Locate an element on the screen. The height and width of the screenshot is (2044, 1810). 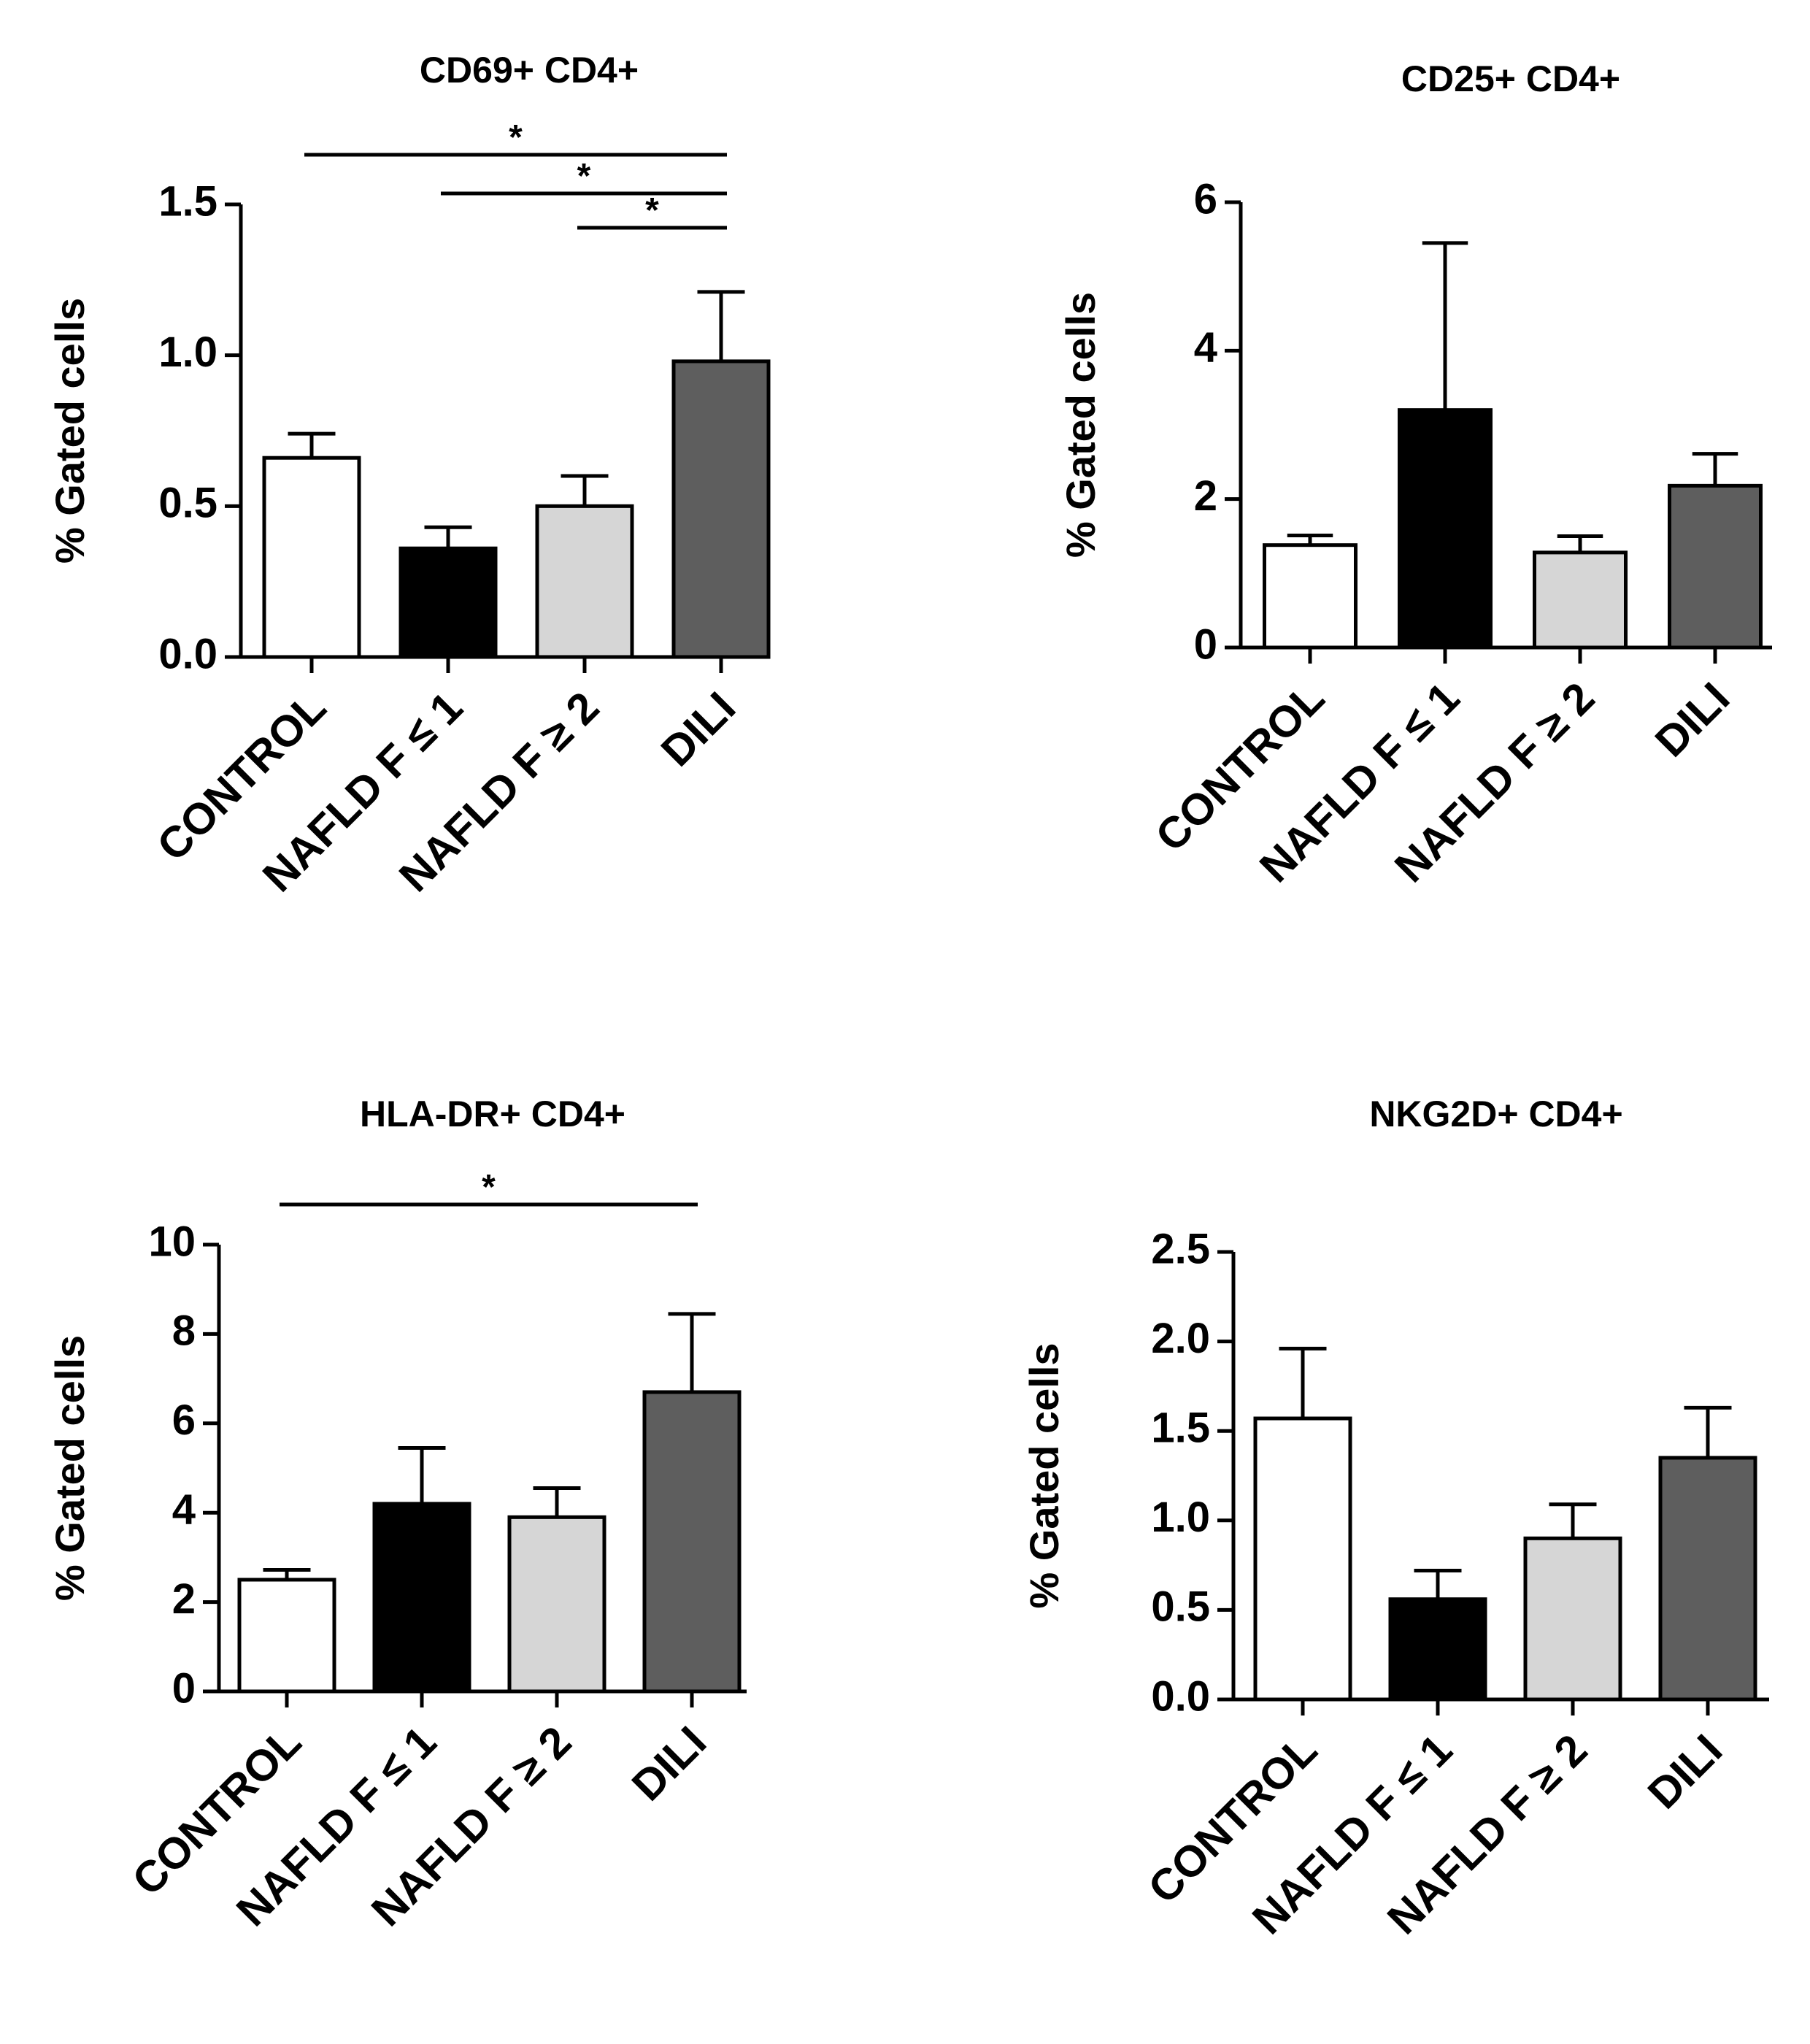
y-tick-label: 8 is located at coordinates (184, 1331).